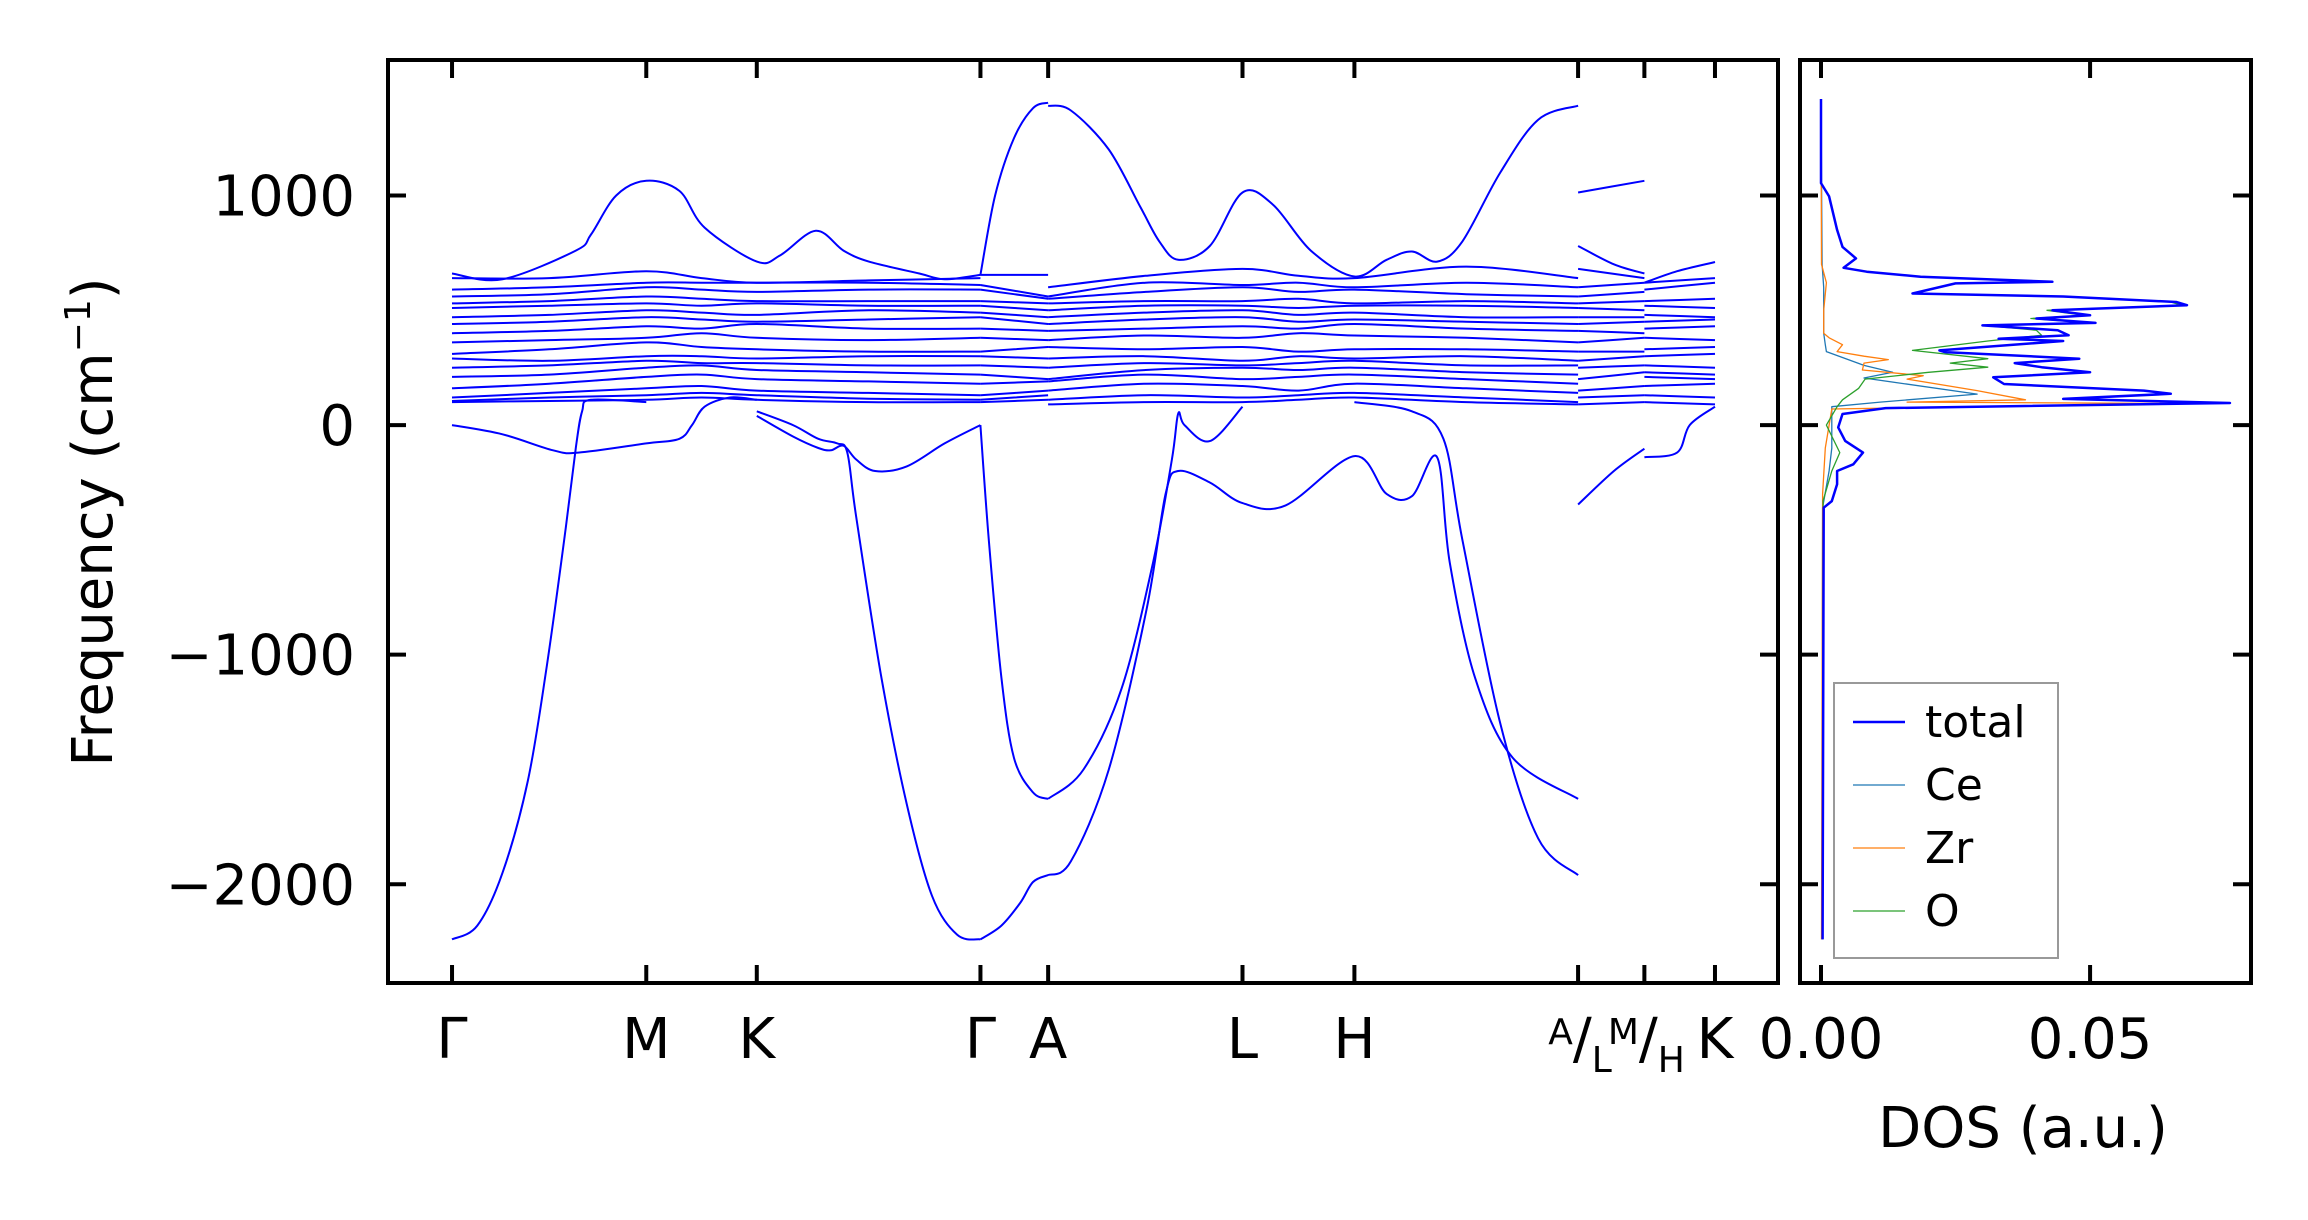  I want to click on k-point-label: A/L, so click(1580, 1044).